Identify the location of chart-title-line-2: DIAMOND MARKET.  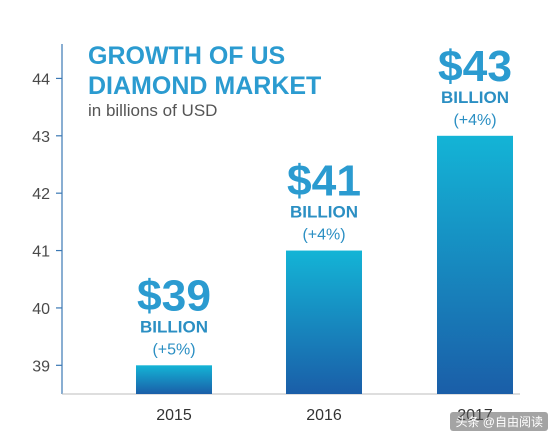
(204, 86).